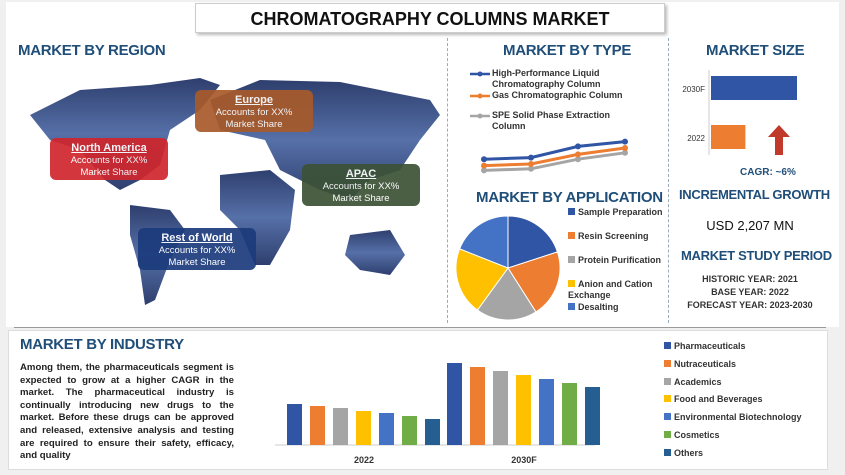 The image size is (845, 475). What do you see at coordinates (697, 435) in the screenshot?
I see `legend-label: Cosmetics` at bounding box center [697, 435].